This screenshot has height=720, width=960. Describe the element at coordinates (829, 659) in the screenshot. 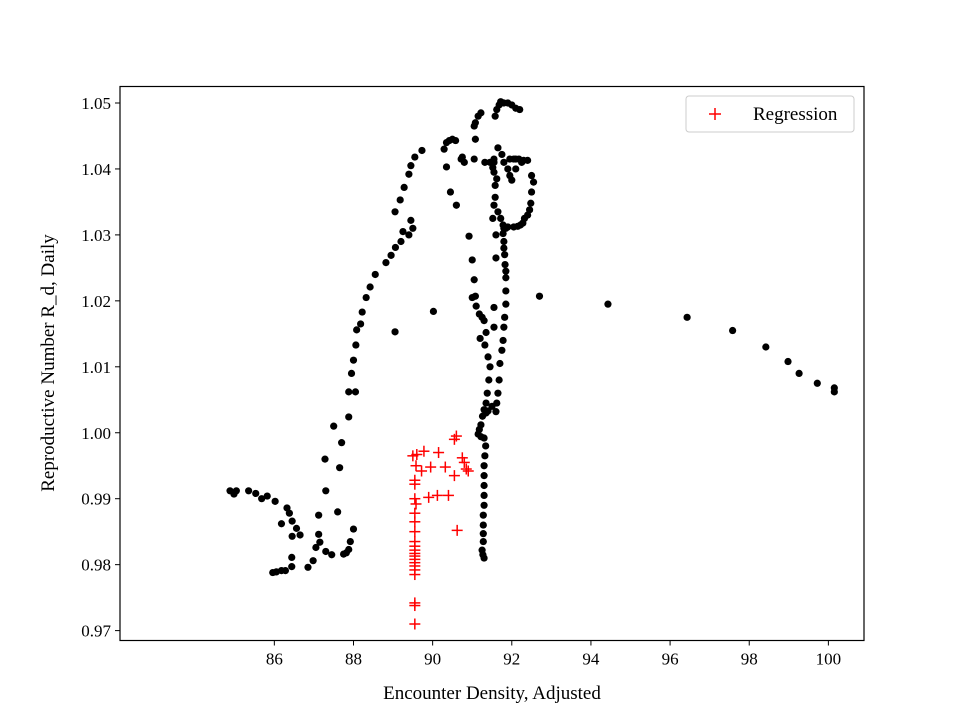

I see `x-tick-label: 100` at that location.